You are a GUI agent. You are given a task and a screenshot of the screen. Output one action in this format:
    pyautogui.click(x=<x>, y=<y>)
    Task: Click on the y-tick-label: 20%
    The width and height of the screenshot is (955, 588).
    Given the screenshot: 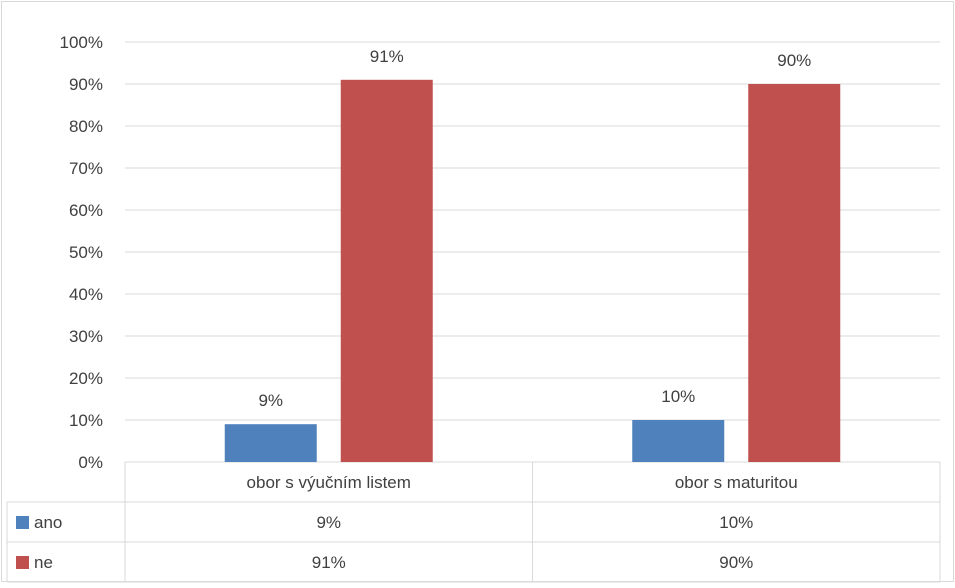 What is the action you would take?
    pyautogui.click(x=86, y=378)
    